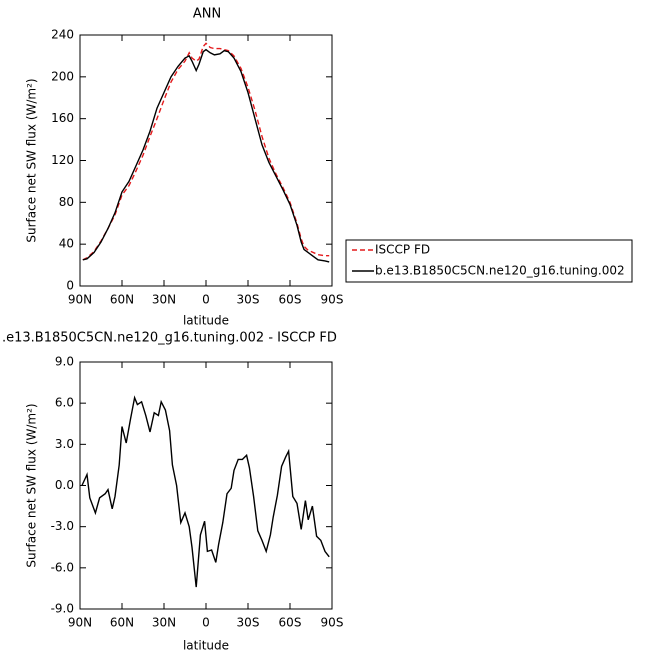 The width and height of the screenshot is (658, 658). What do you see at coordinates (66, 244) in the screenshot?
I see `y-tick-label: 40` at bounding box center [66, 244].